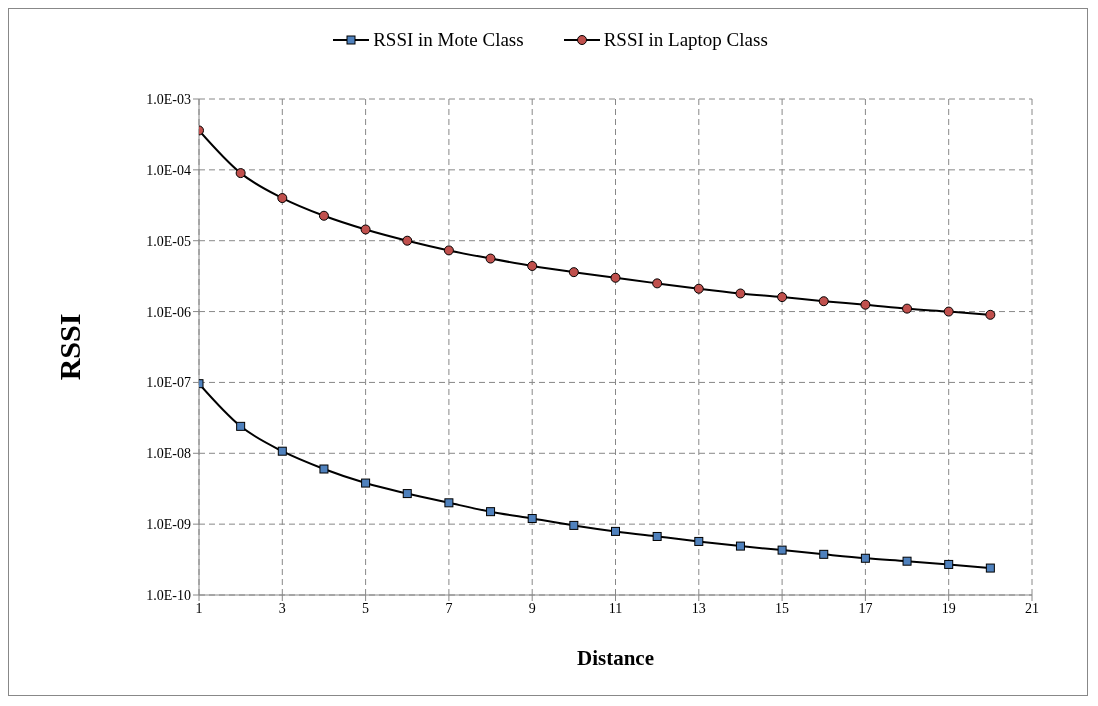 Image resolution: width=1098 pixels, height=706 pixels. Describe the element at coordinates (366, 608) in the screenshot. I see `x-tick-label: 5` at that location.